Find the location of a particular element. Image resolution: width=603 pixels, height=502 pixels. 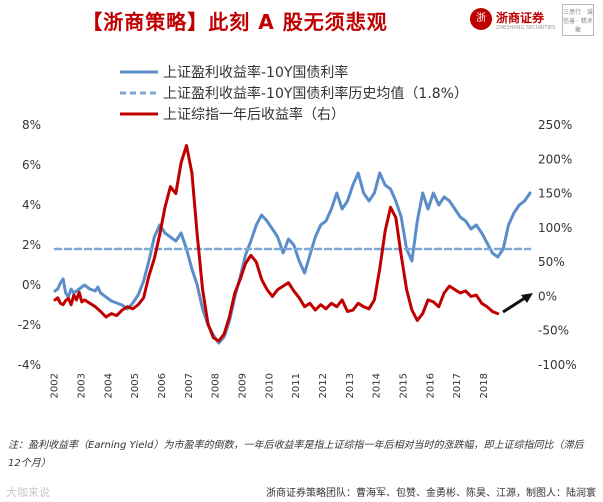

seal-stamp: 三思行 · 诚信善 · 精术聚 is located at coordinates (578, 20).